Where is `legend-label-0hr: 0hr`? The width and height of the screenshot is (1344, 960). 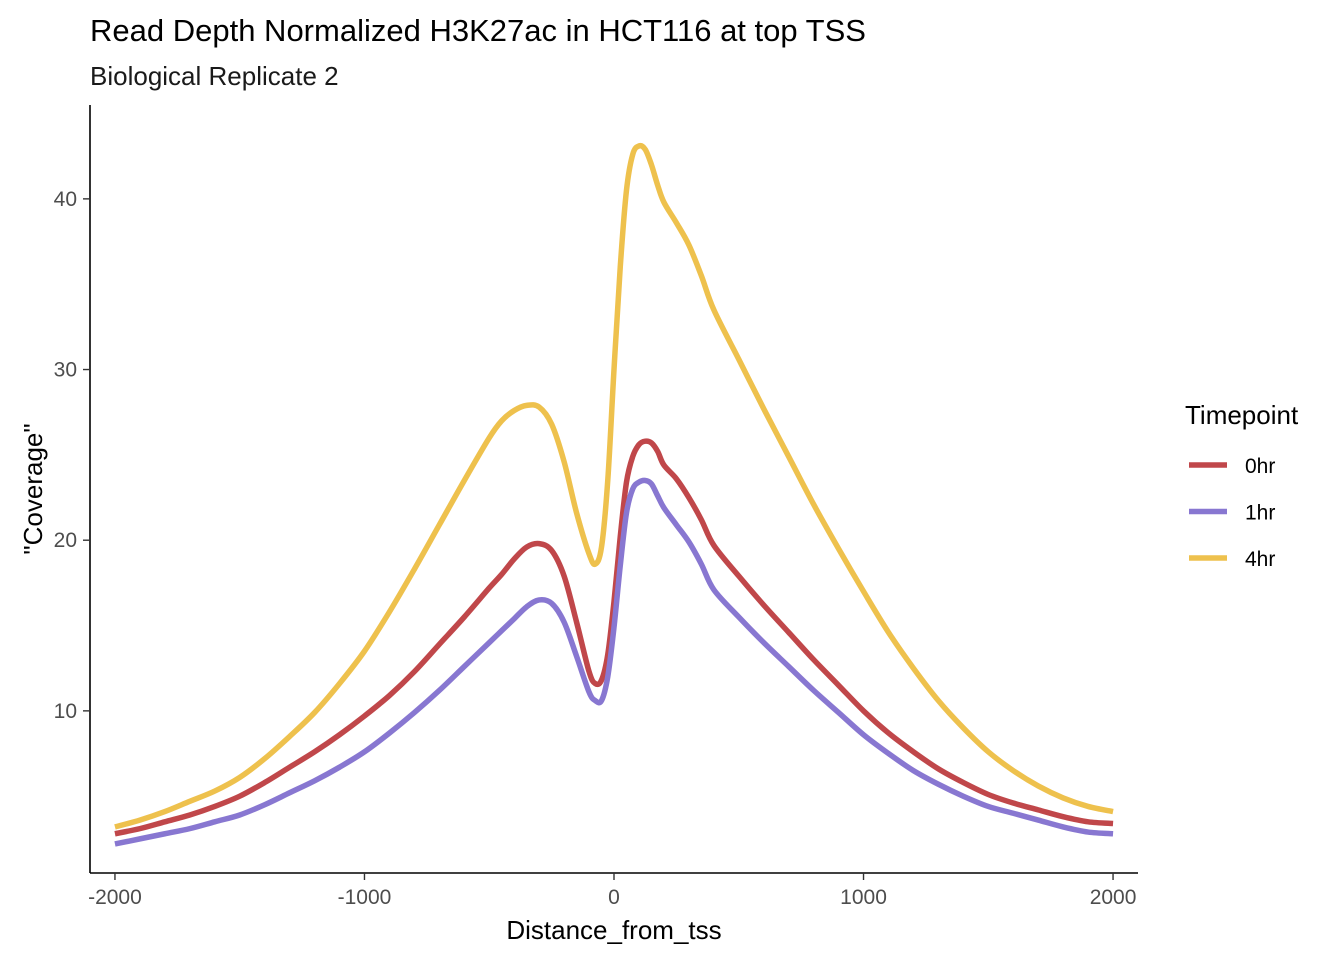 legend-label-0hr: 0hr is located at coordinates (1260, 466).